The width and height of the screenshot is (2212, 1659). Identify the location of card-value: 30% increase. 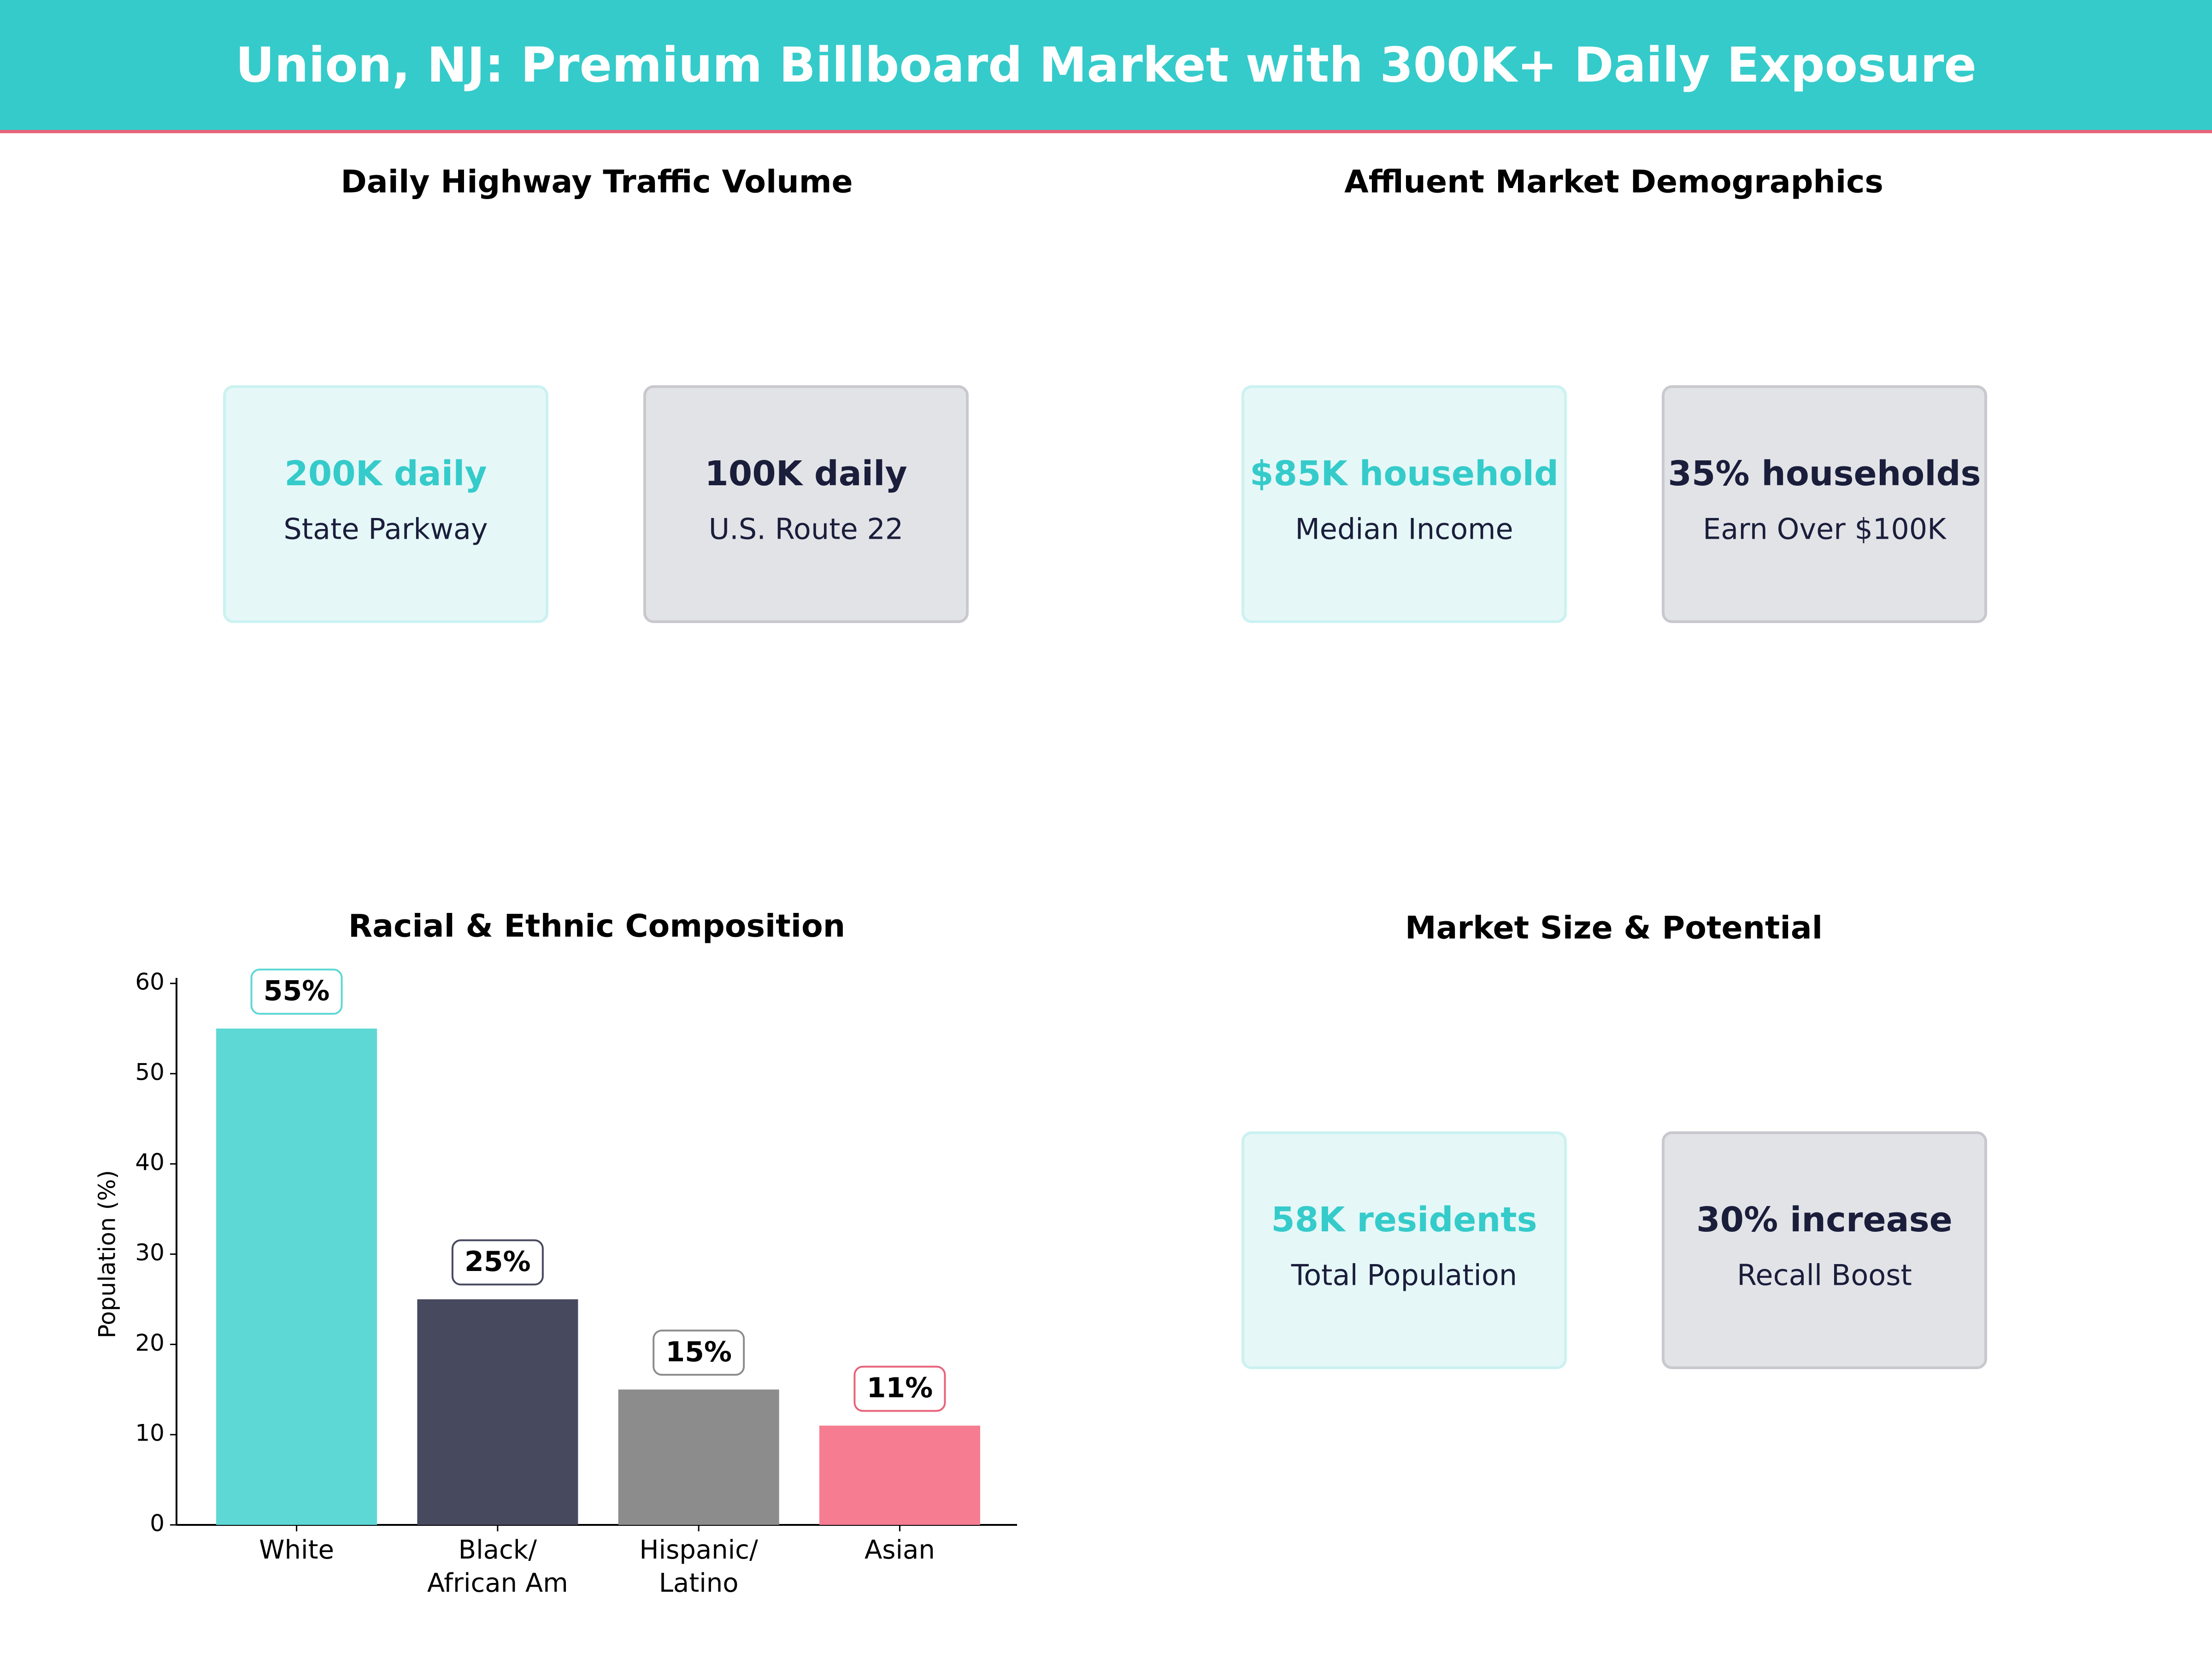
(1824, 1220).